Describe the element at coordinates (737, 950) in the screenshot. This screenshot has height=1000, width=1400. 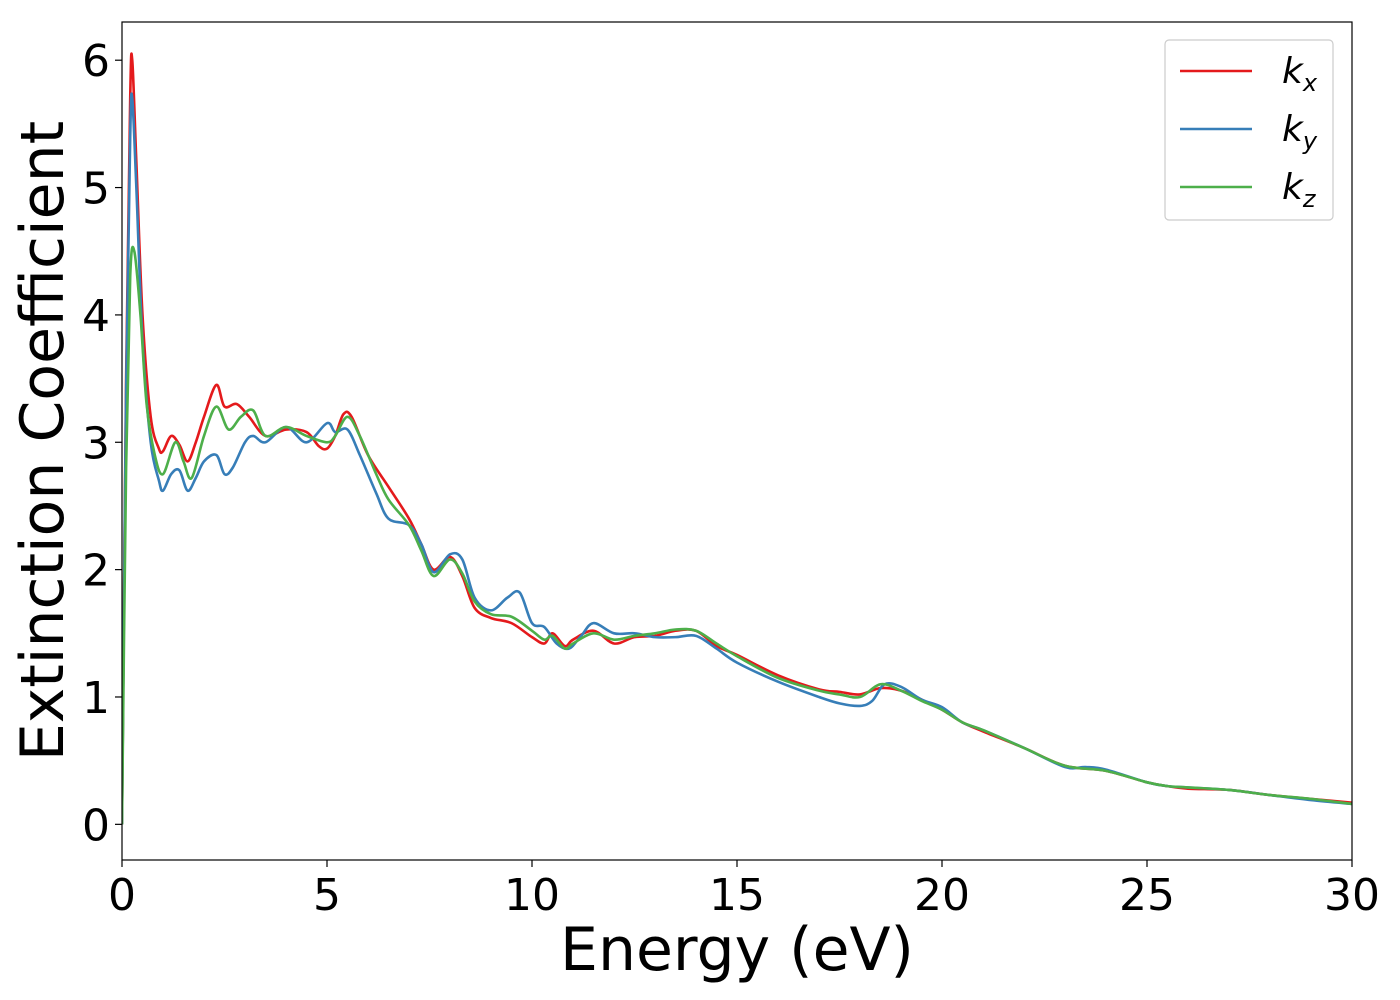
I see `x-axis-title: Energy (eV)` at that location.